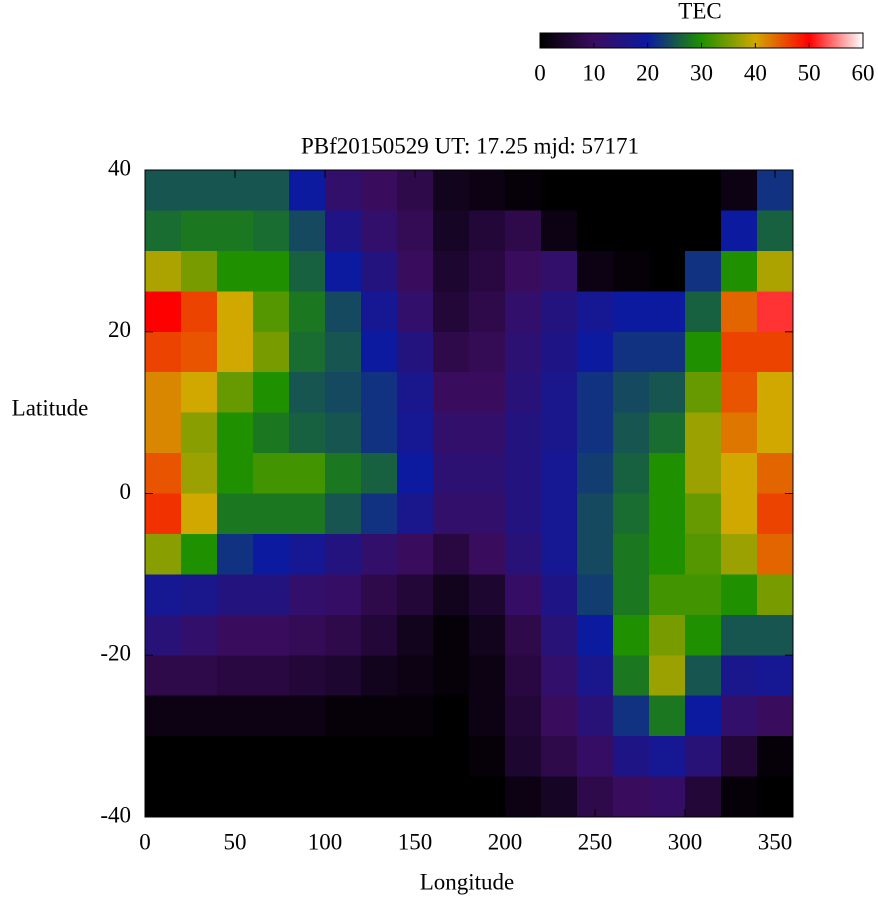  What do you see at coordinates (325, 841) in the screenshot?
I see `x-tick-label: 100` at bounding box center [325, 841].